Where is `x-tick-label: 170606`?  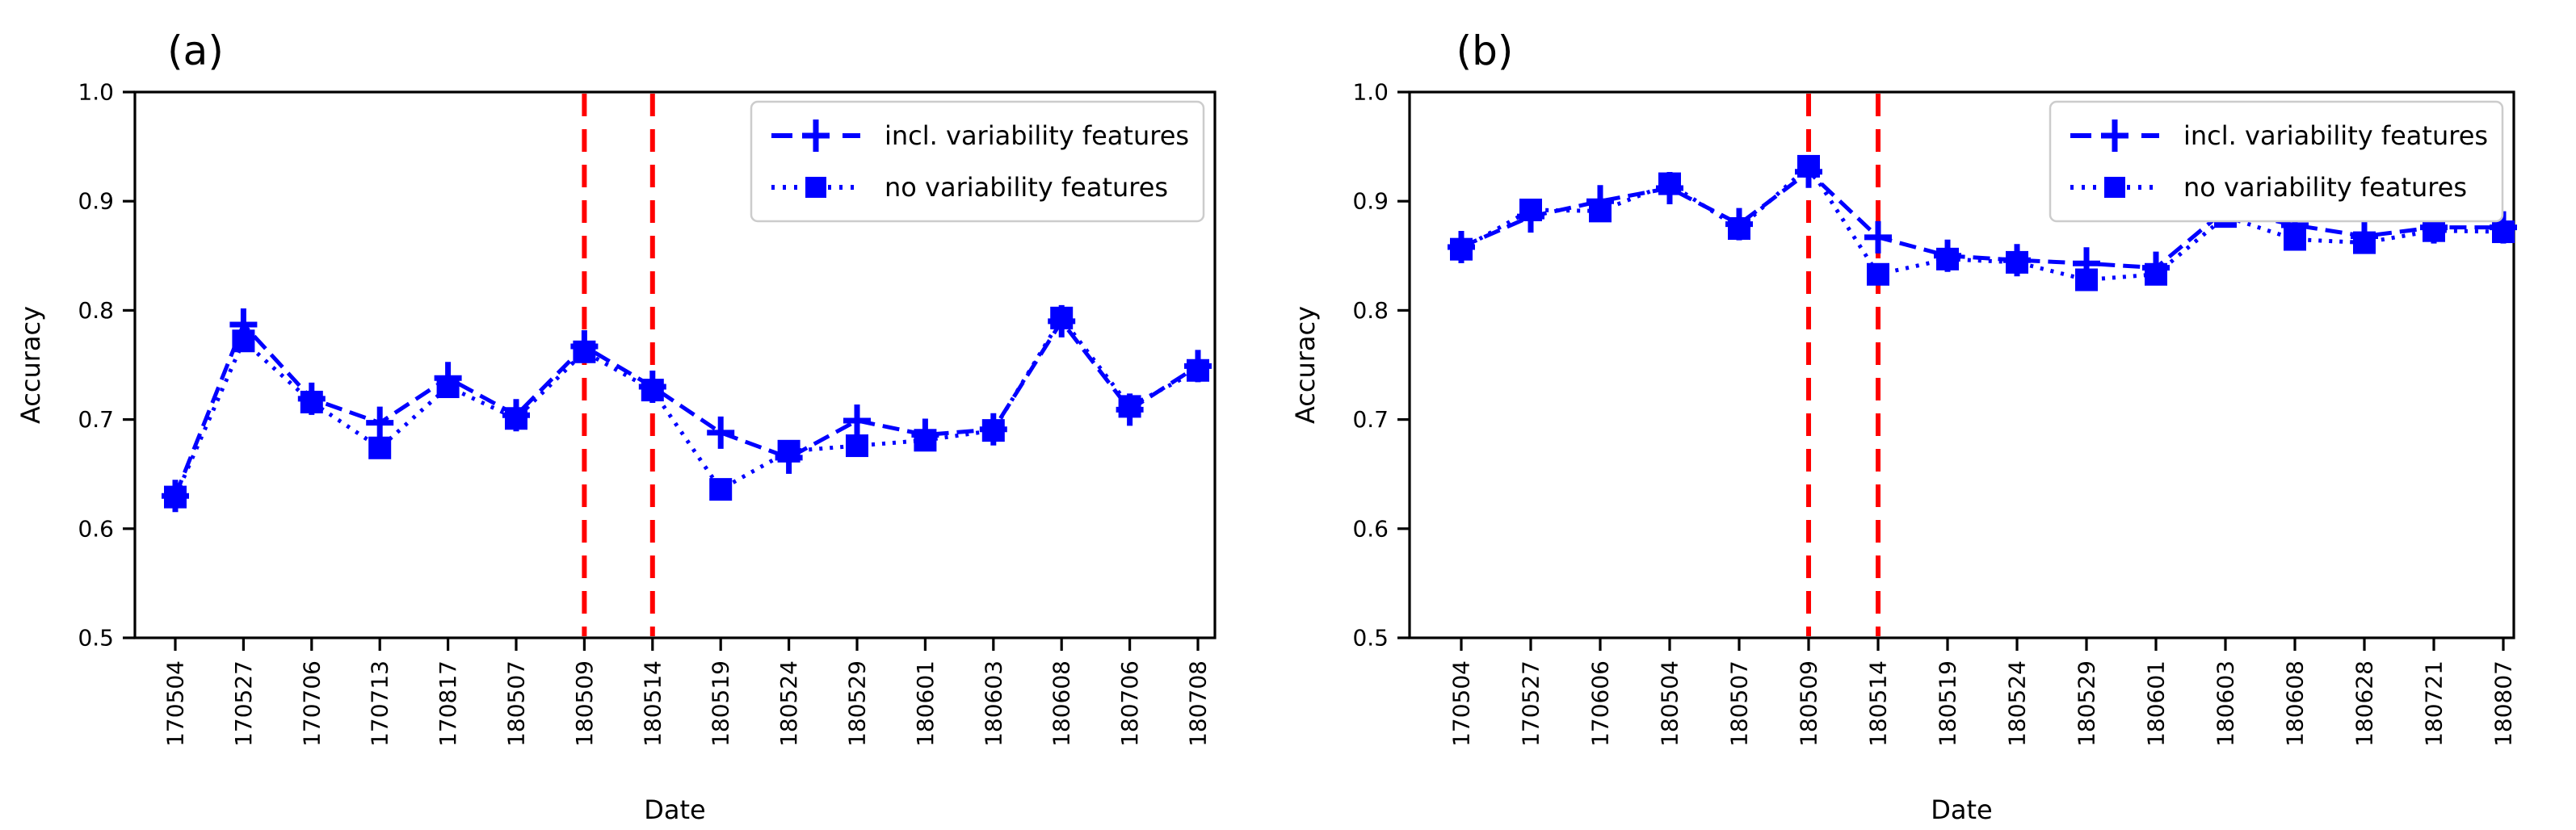
x-tick-label: 170606 is located at coordinates (1600, 703).